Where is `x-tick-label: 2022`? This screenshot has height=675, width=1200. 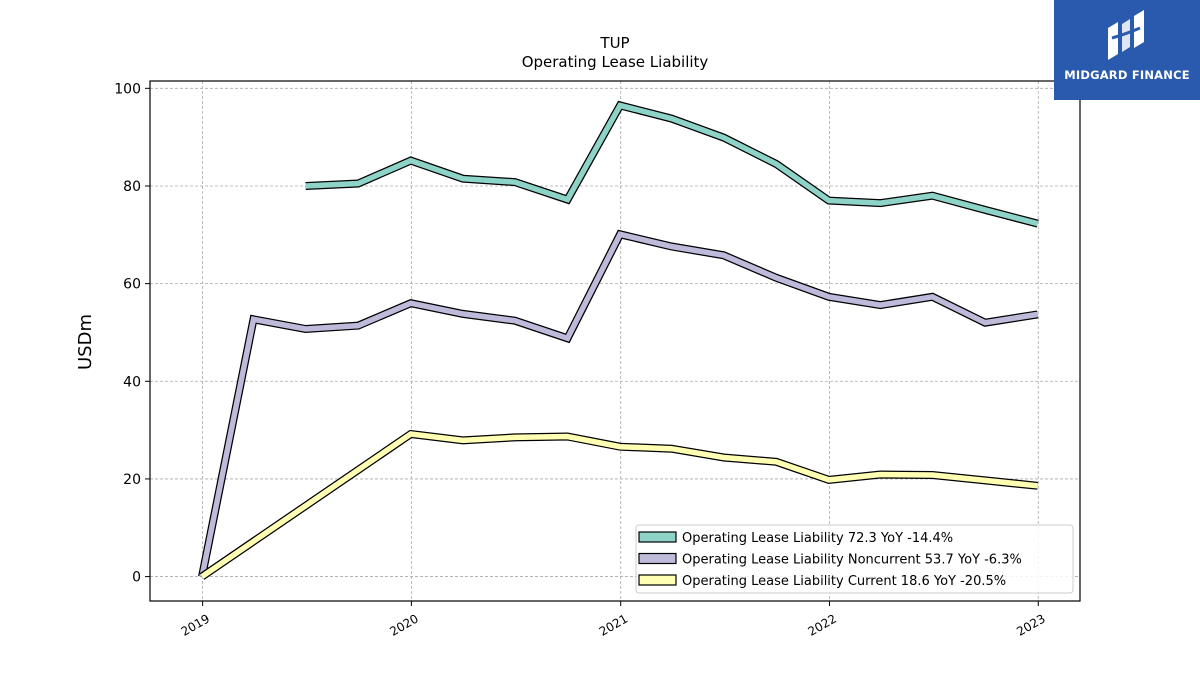
x-tick-label: 2022 is located at coordinates (822, 624).